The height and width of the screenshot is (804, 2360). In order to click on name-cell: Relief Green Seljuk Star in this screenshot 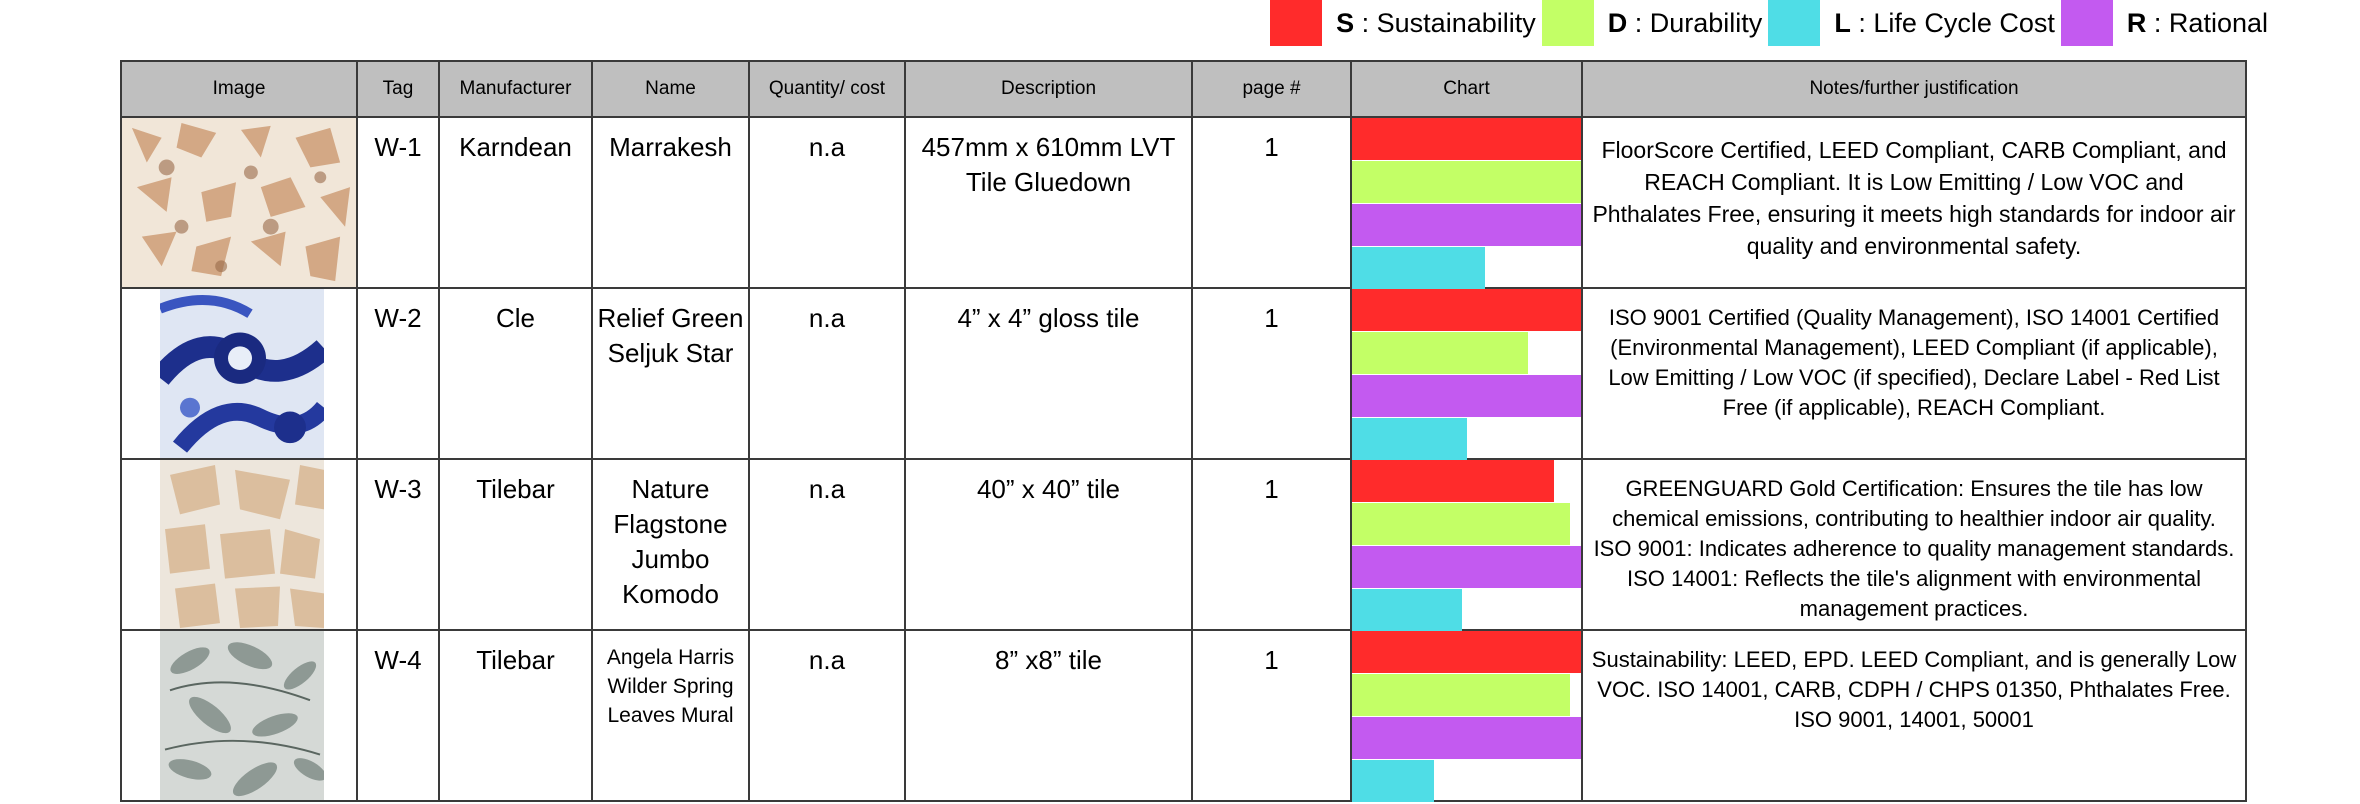, I will do `click(670, 335)`.